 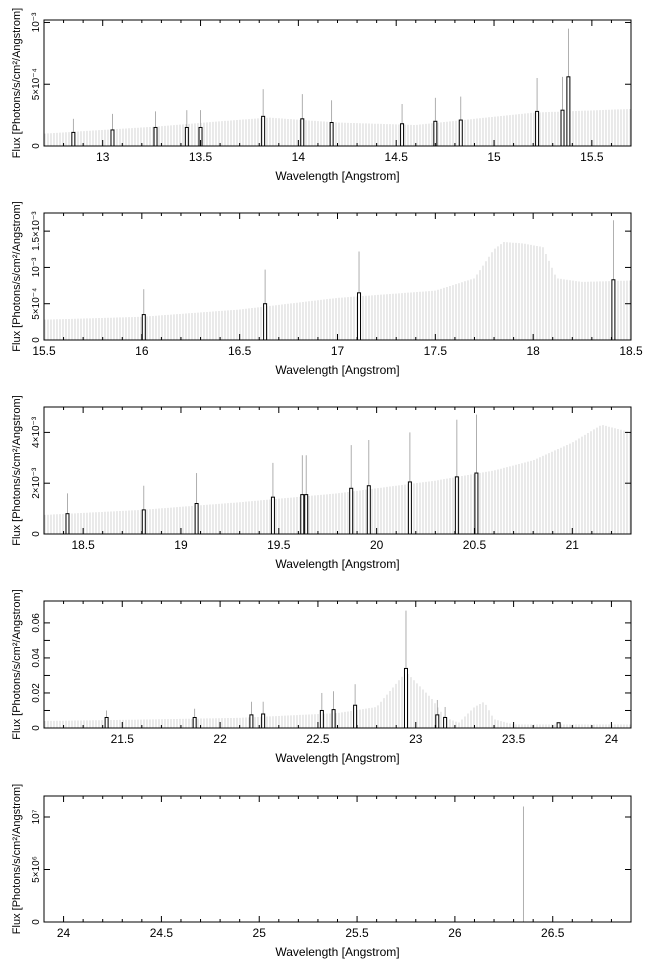 I want to click on x-axis: 18.5 19 19.5 20 20.5 21, so click(x=337, y=479).